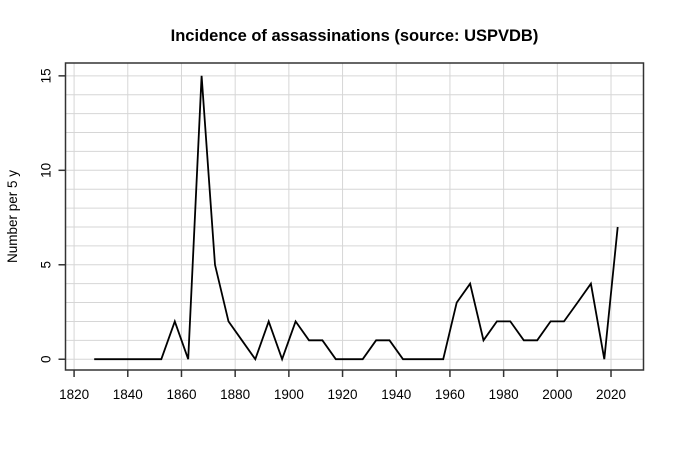 This screenshot has width=679, height=454. Describe the element at coordinates (235, 394) in the screenshot. I see `x-tick-label: 1880` at that location.